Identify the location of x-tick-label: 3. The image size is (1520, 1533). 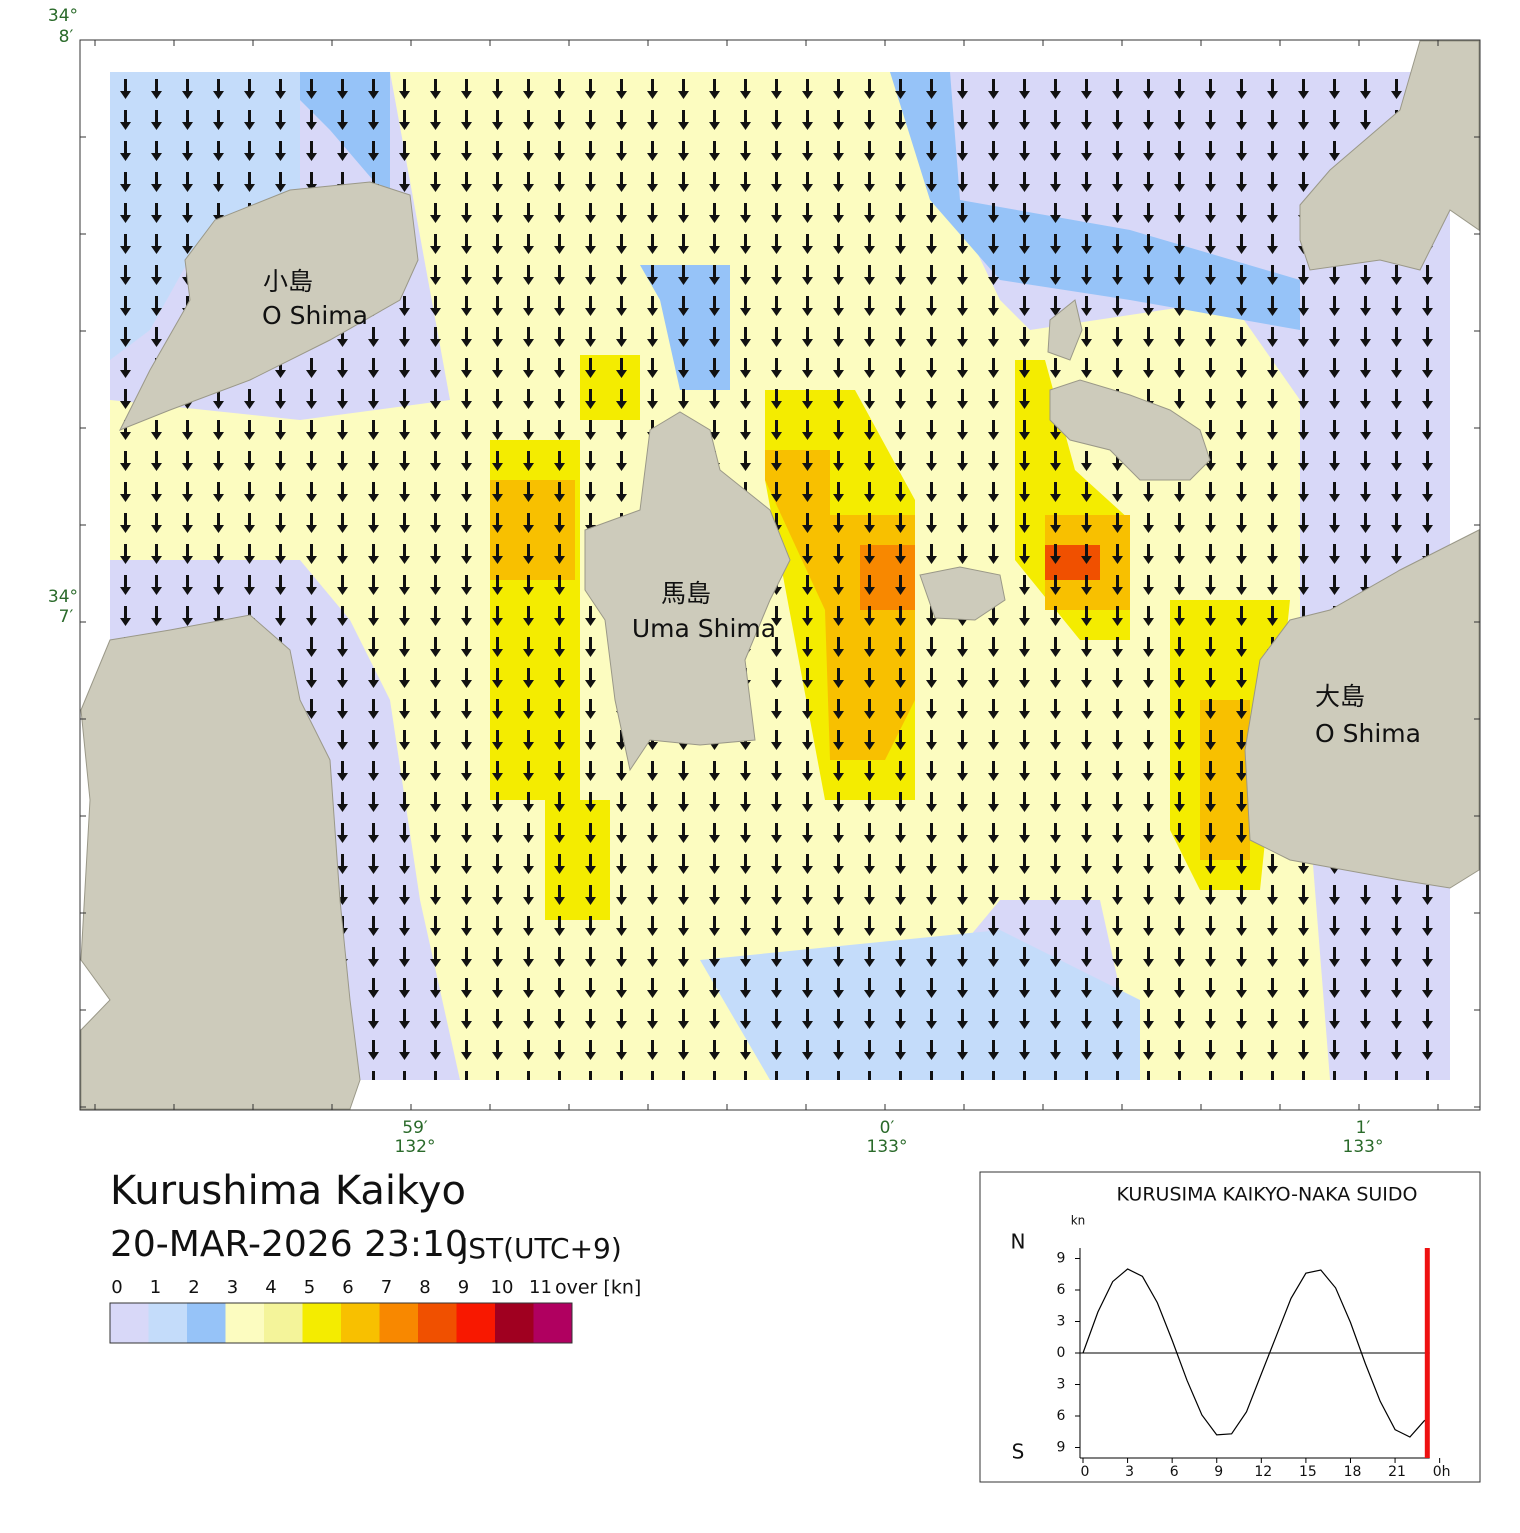
(1129, 1472).